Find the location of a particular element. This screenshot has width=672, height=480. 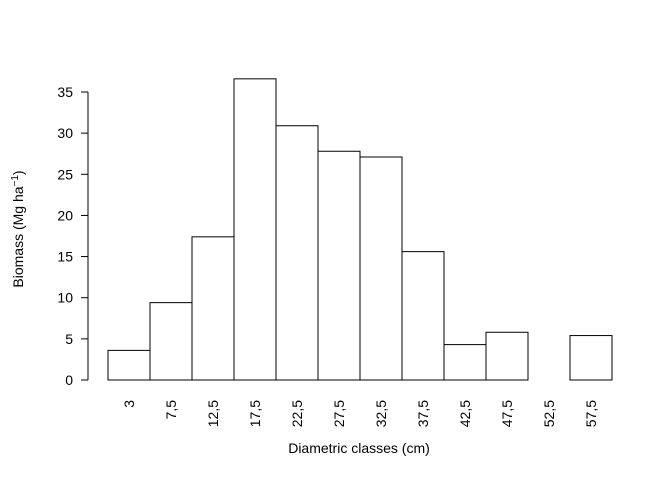

bar-47,5 is located at coordinates (507, 356).